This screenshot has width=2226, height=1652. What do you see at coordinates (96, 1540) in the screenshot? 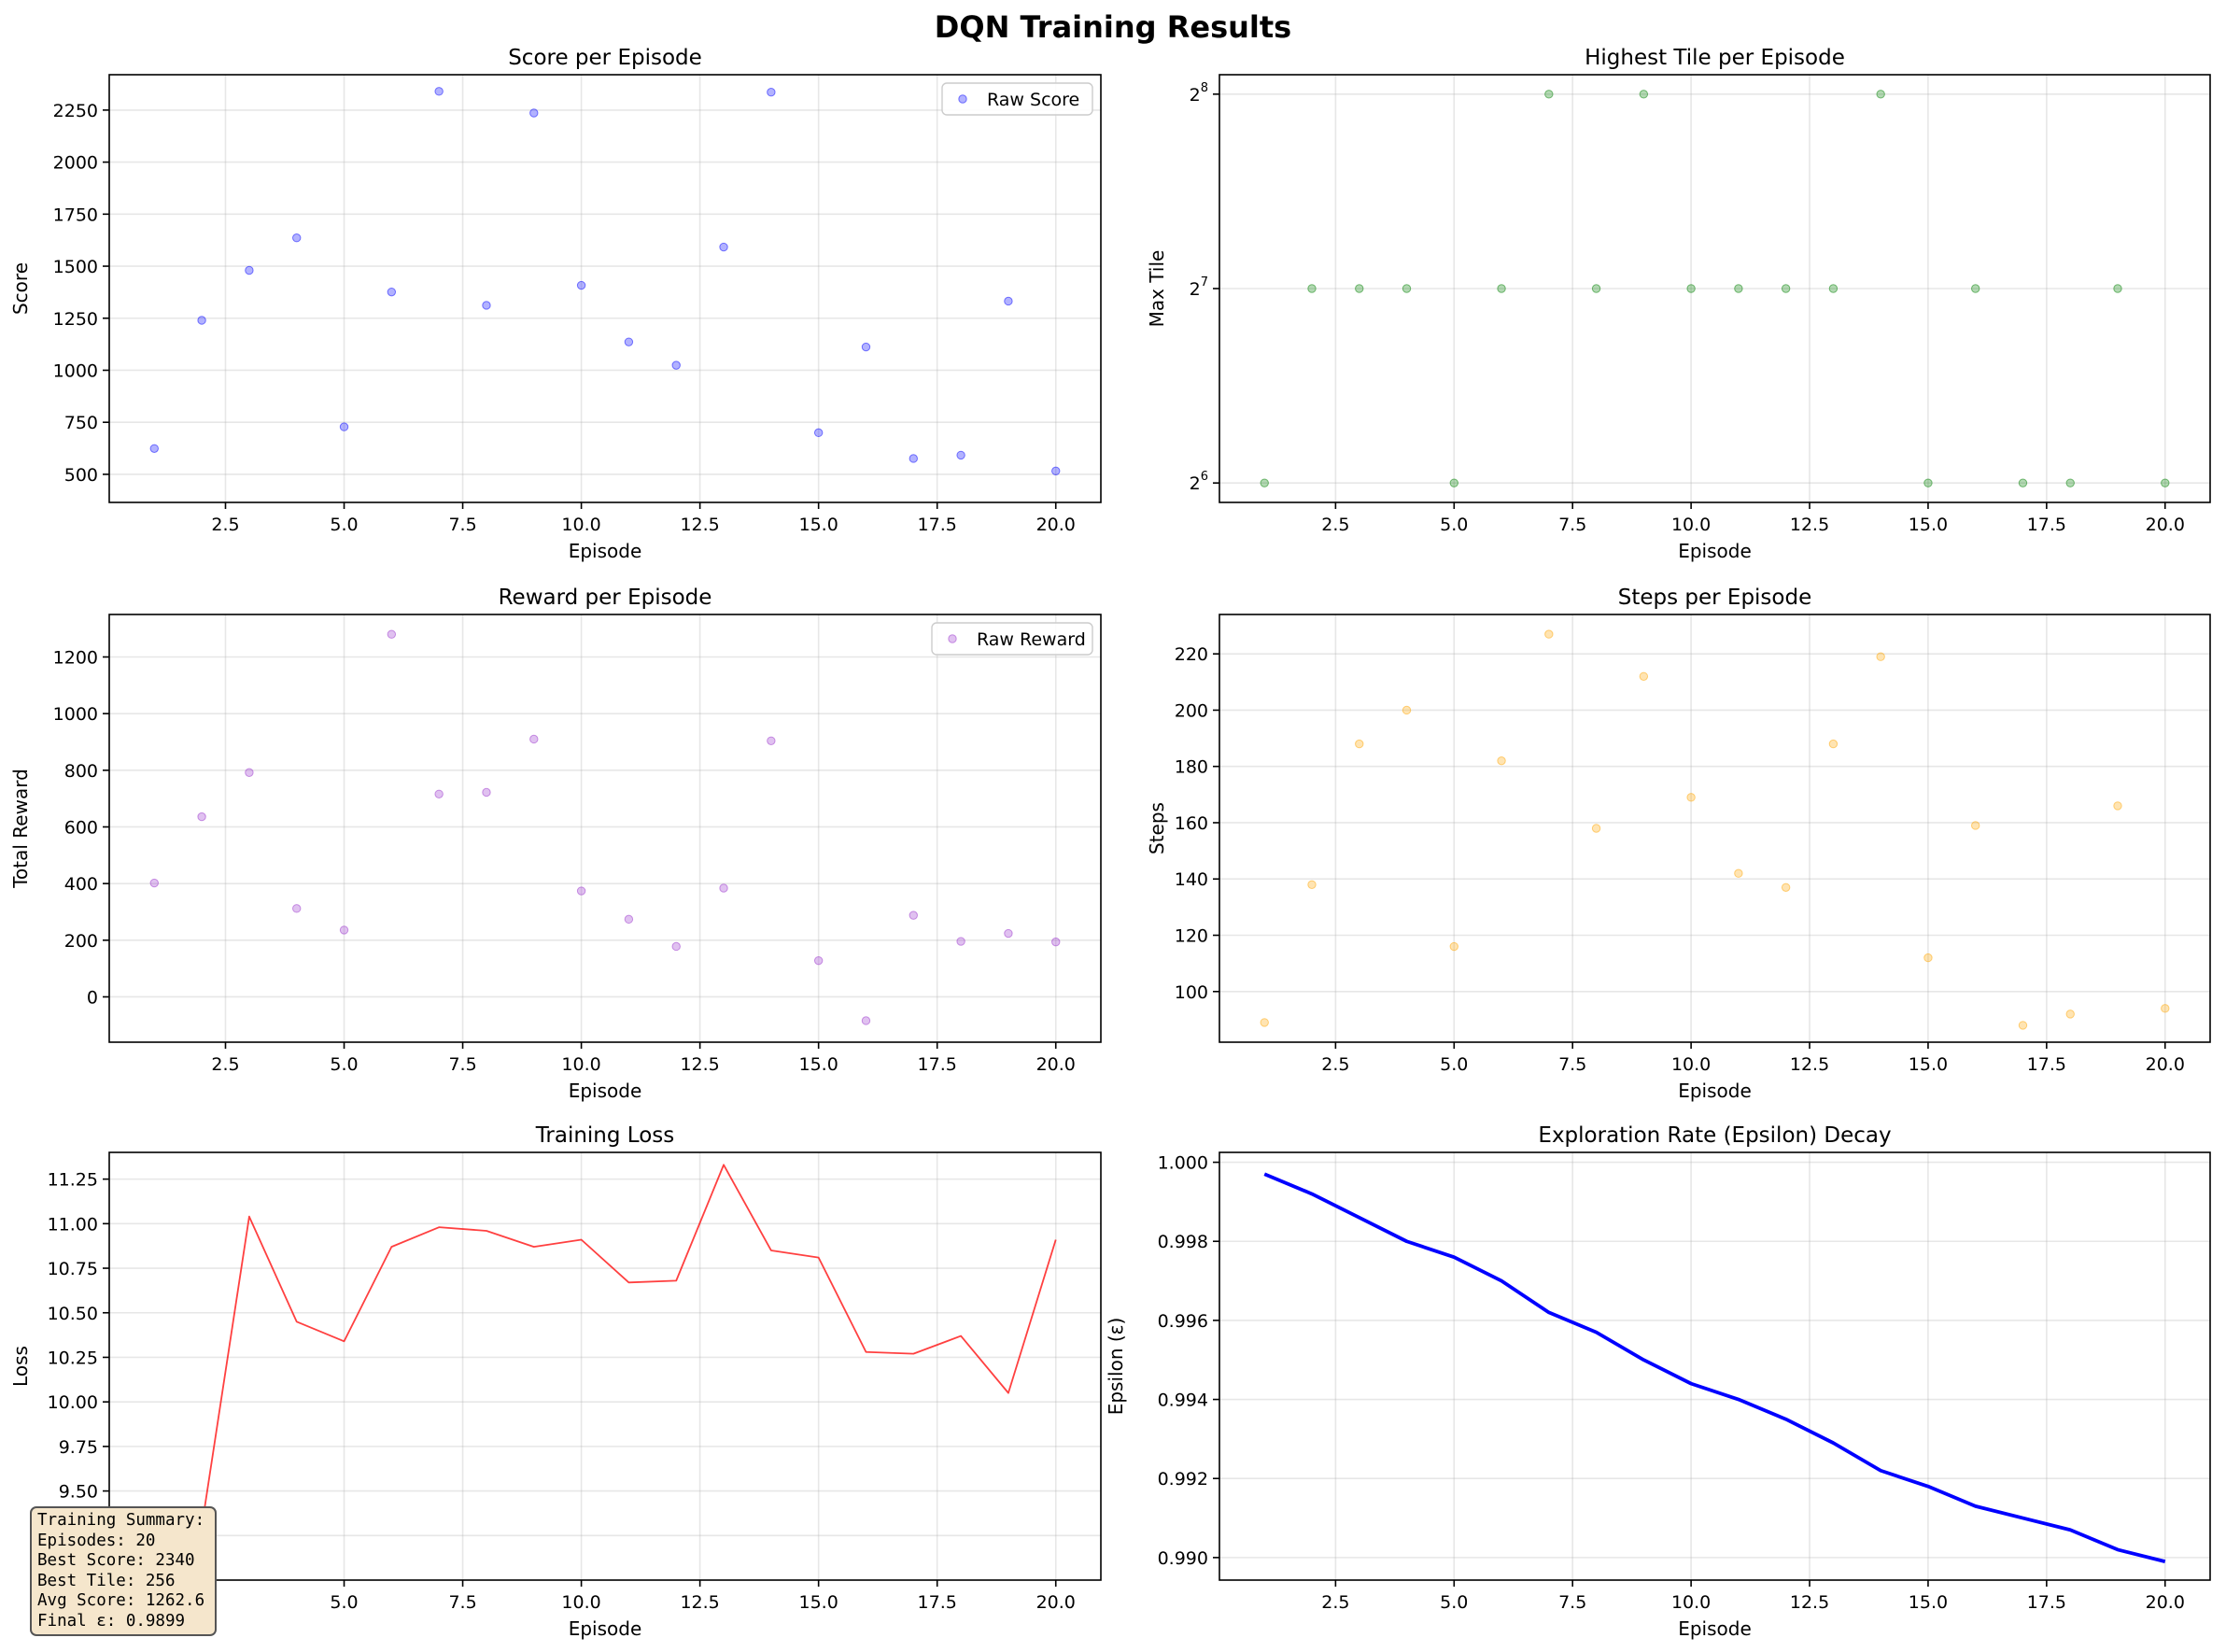
I see `summary-line-episodes: Episodes: 20` at bounding box center [96, 1540].